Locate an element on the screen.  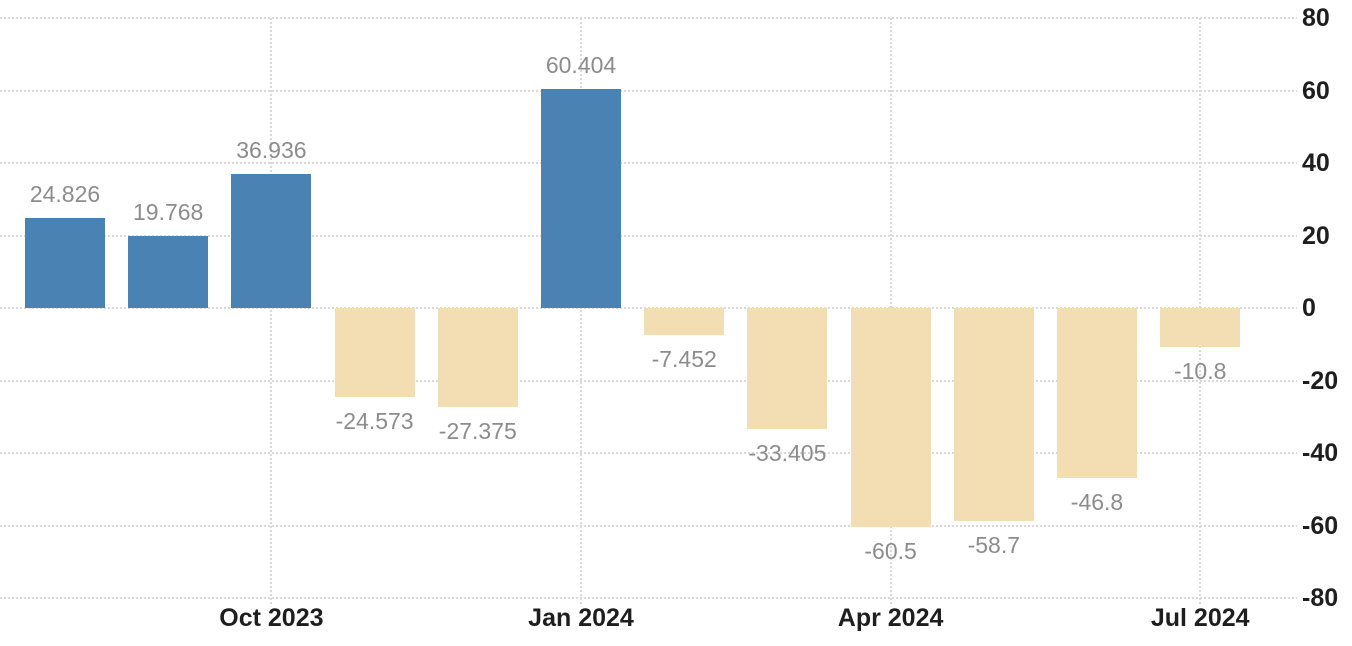
bar-value-label: 19.768 is located at coordinates (168, 212).